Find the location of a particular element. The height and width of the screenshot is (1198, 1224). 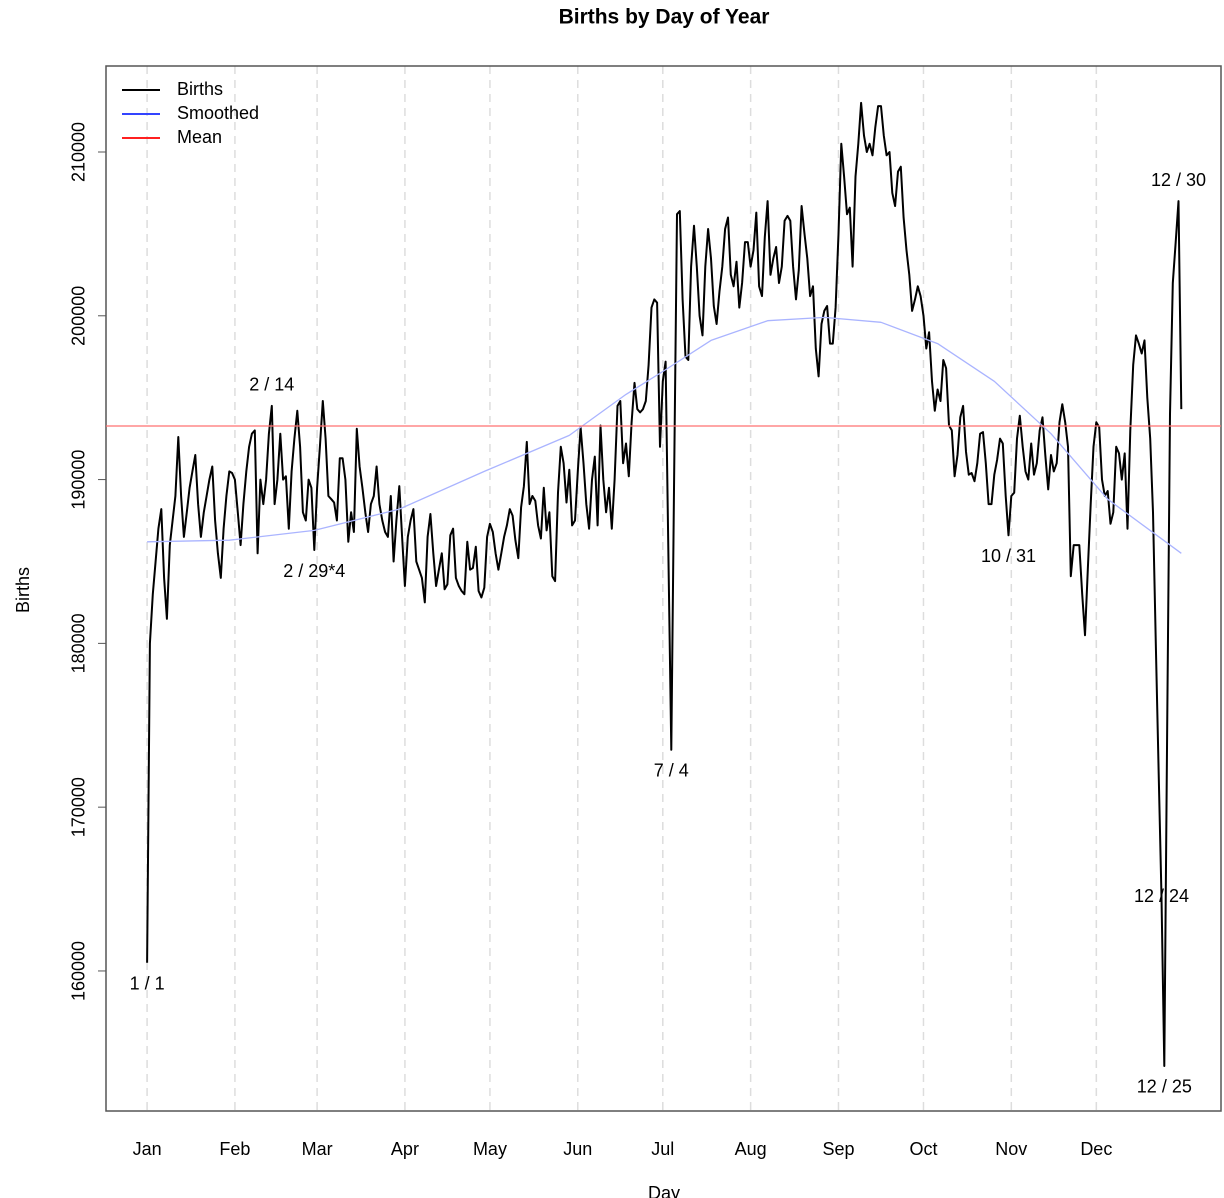

annotation: 12 / 24 is located at coordinates (1161, 896).